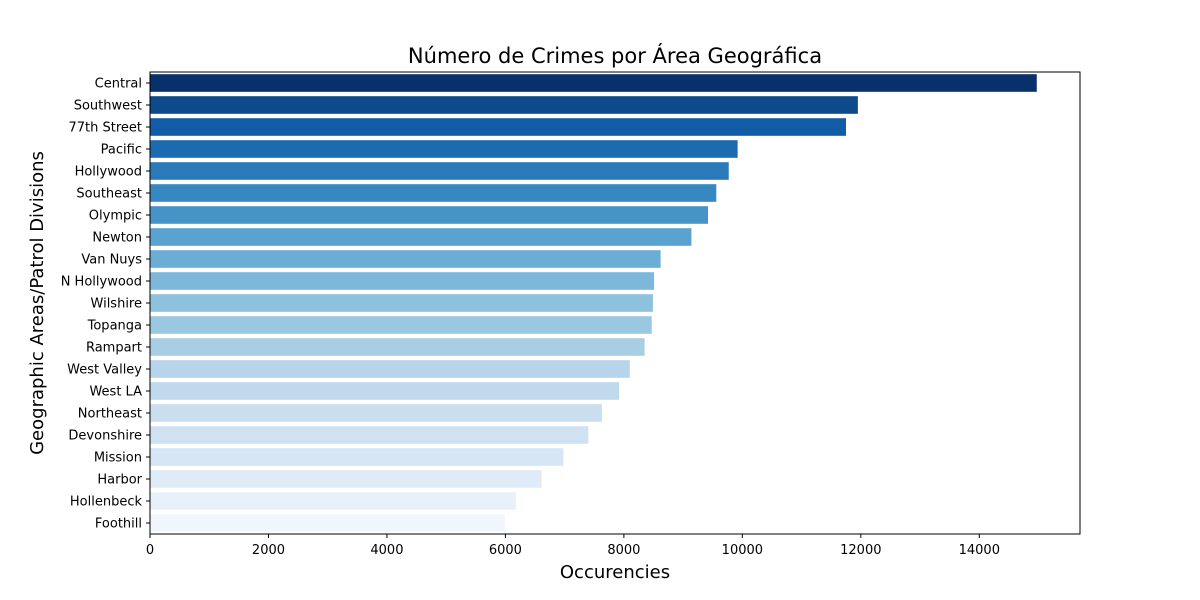  I want to click on y-tick-label: Topanga, so click(114, 326).